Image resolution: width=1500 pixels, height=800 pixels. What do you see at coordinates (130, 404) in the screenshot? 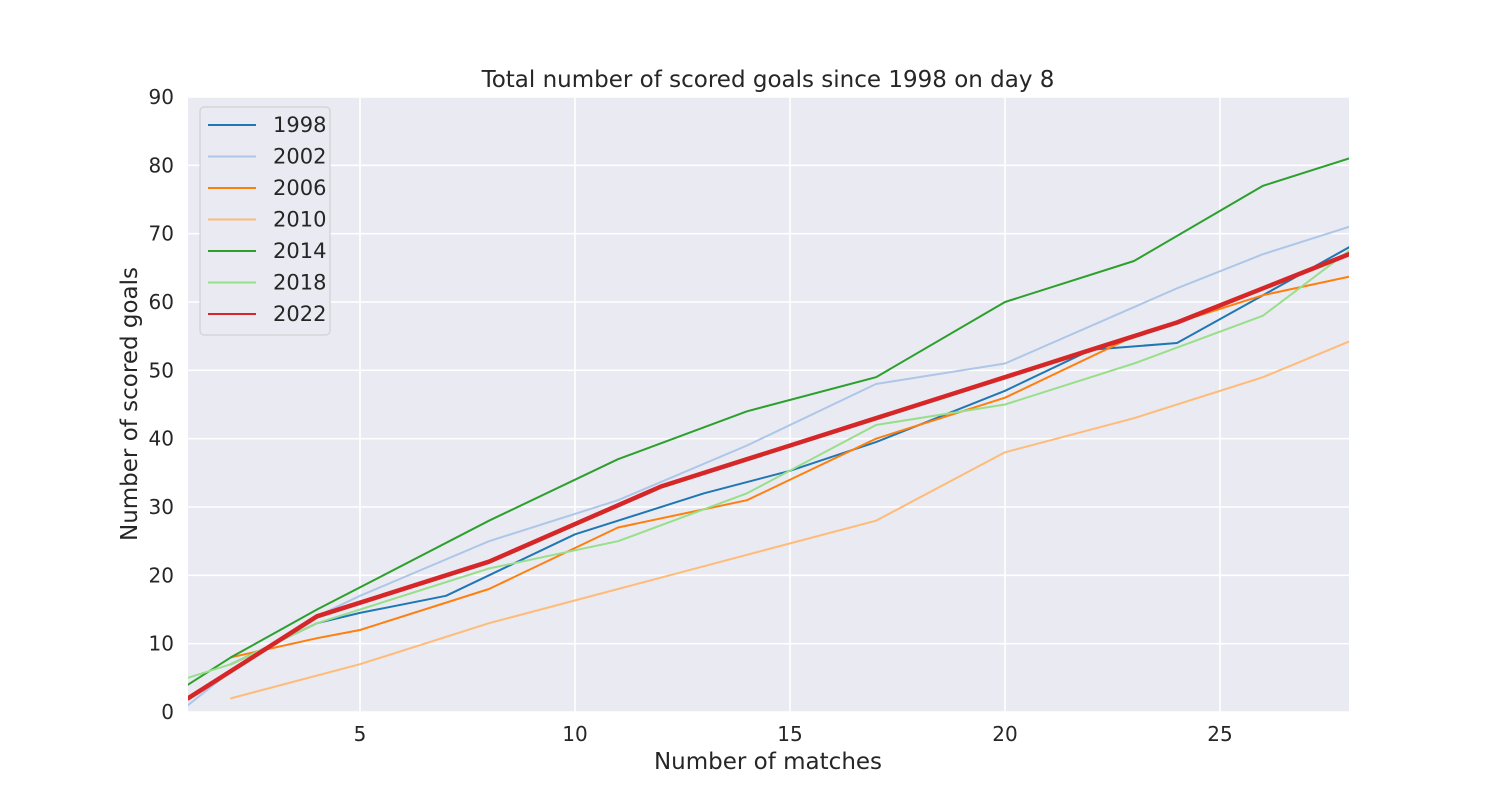
I see `y-axis-label: Number of scored goals` at bounding box center [130, 404].